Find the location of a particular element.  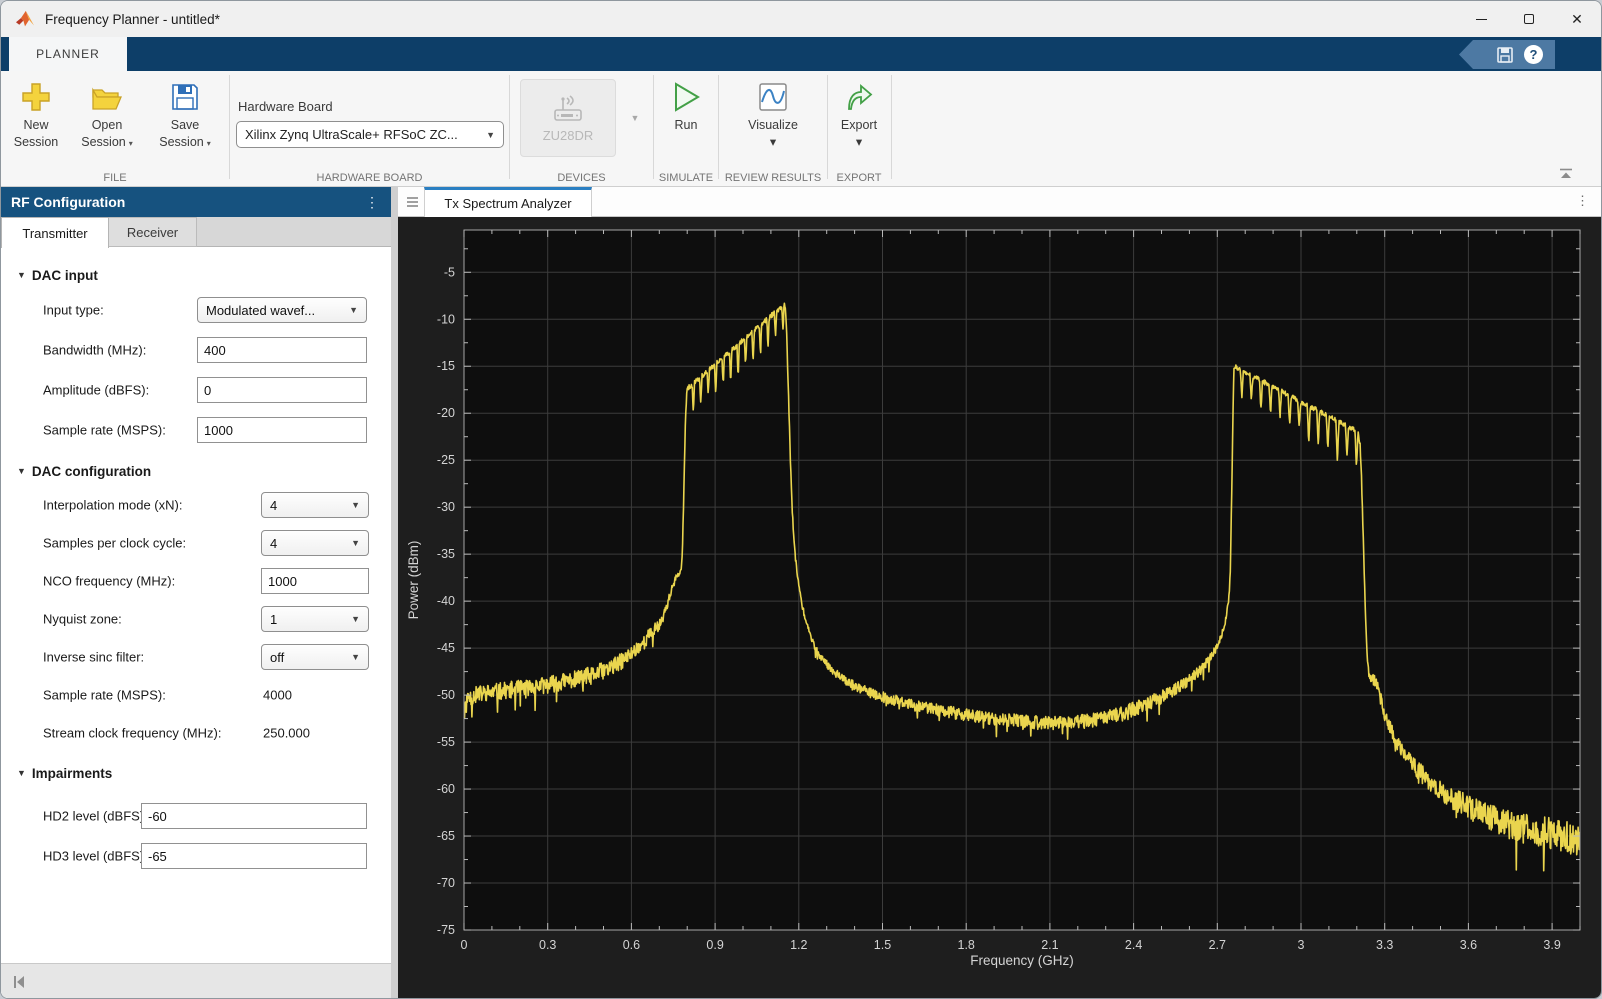

minimize-button is located at coordinates (1481, 19).